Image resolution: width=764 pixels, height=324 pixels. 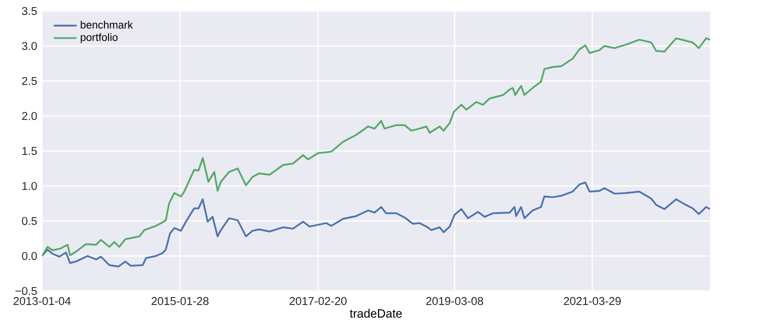 What do you see at coordinates (99, 38) in the screenshot?
I see `legend-label: portfolio` at bounding box center [99, 38].